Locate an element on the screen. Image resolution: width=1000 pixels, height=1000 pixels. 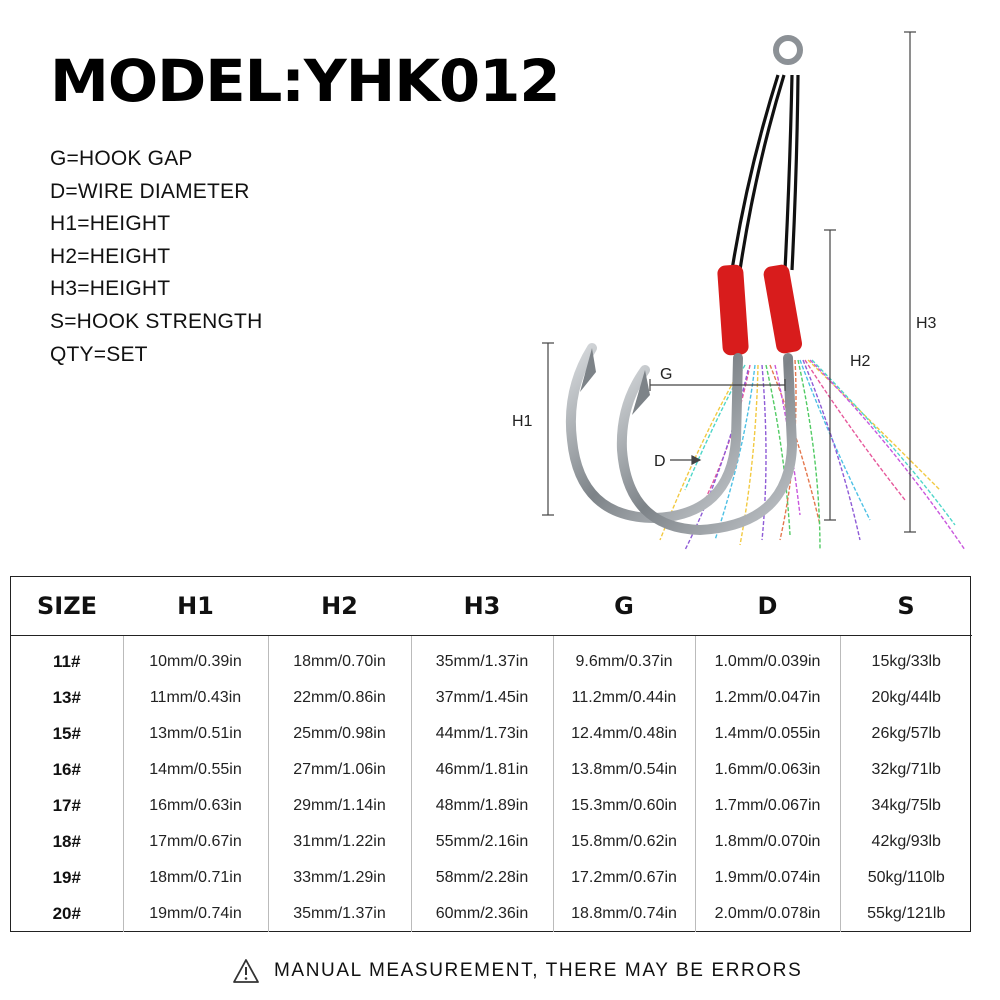
table-header-row: SIZE H1 H2 H3 G D S is located at coordinates (491, 606).